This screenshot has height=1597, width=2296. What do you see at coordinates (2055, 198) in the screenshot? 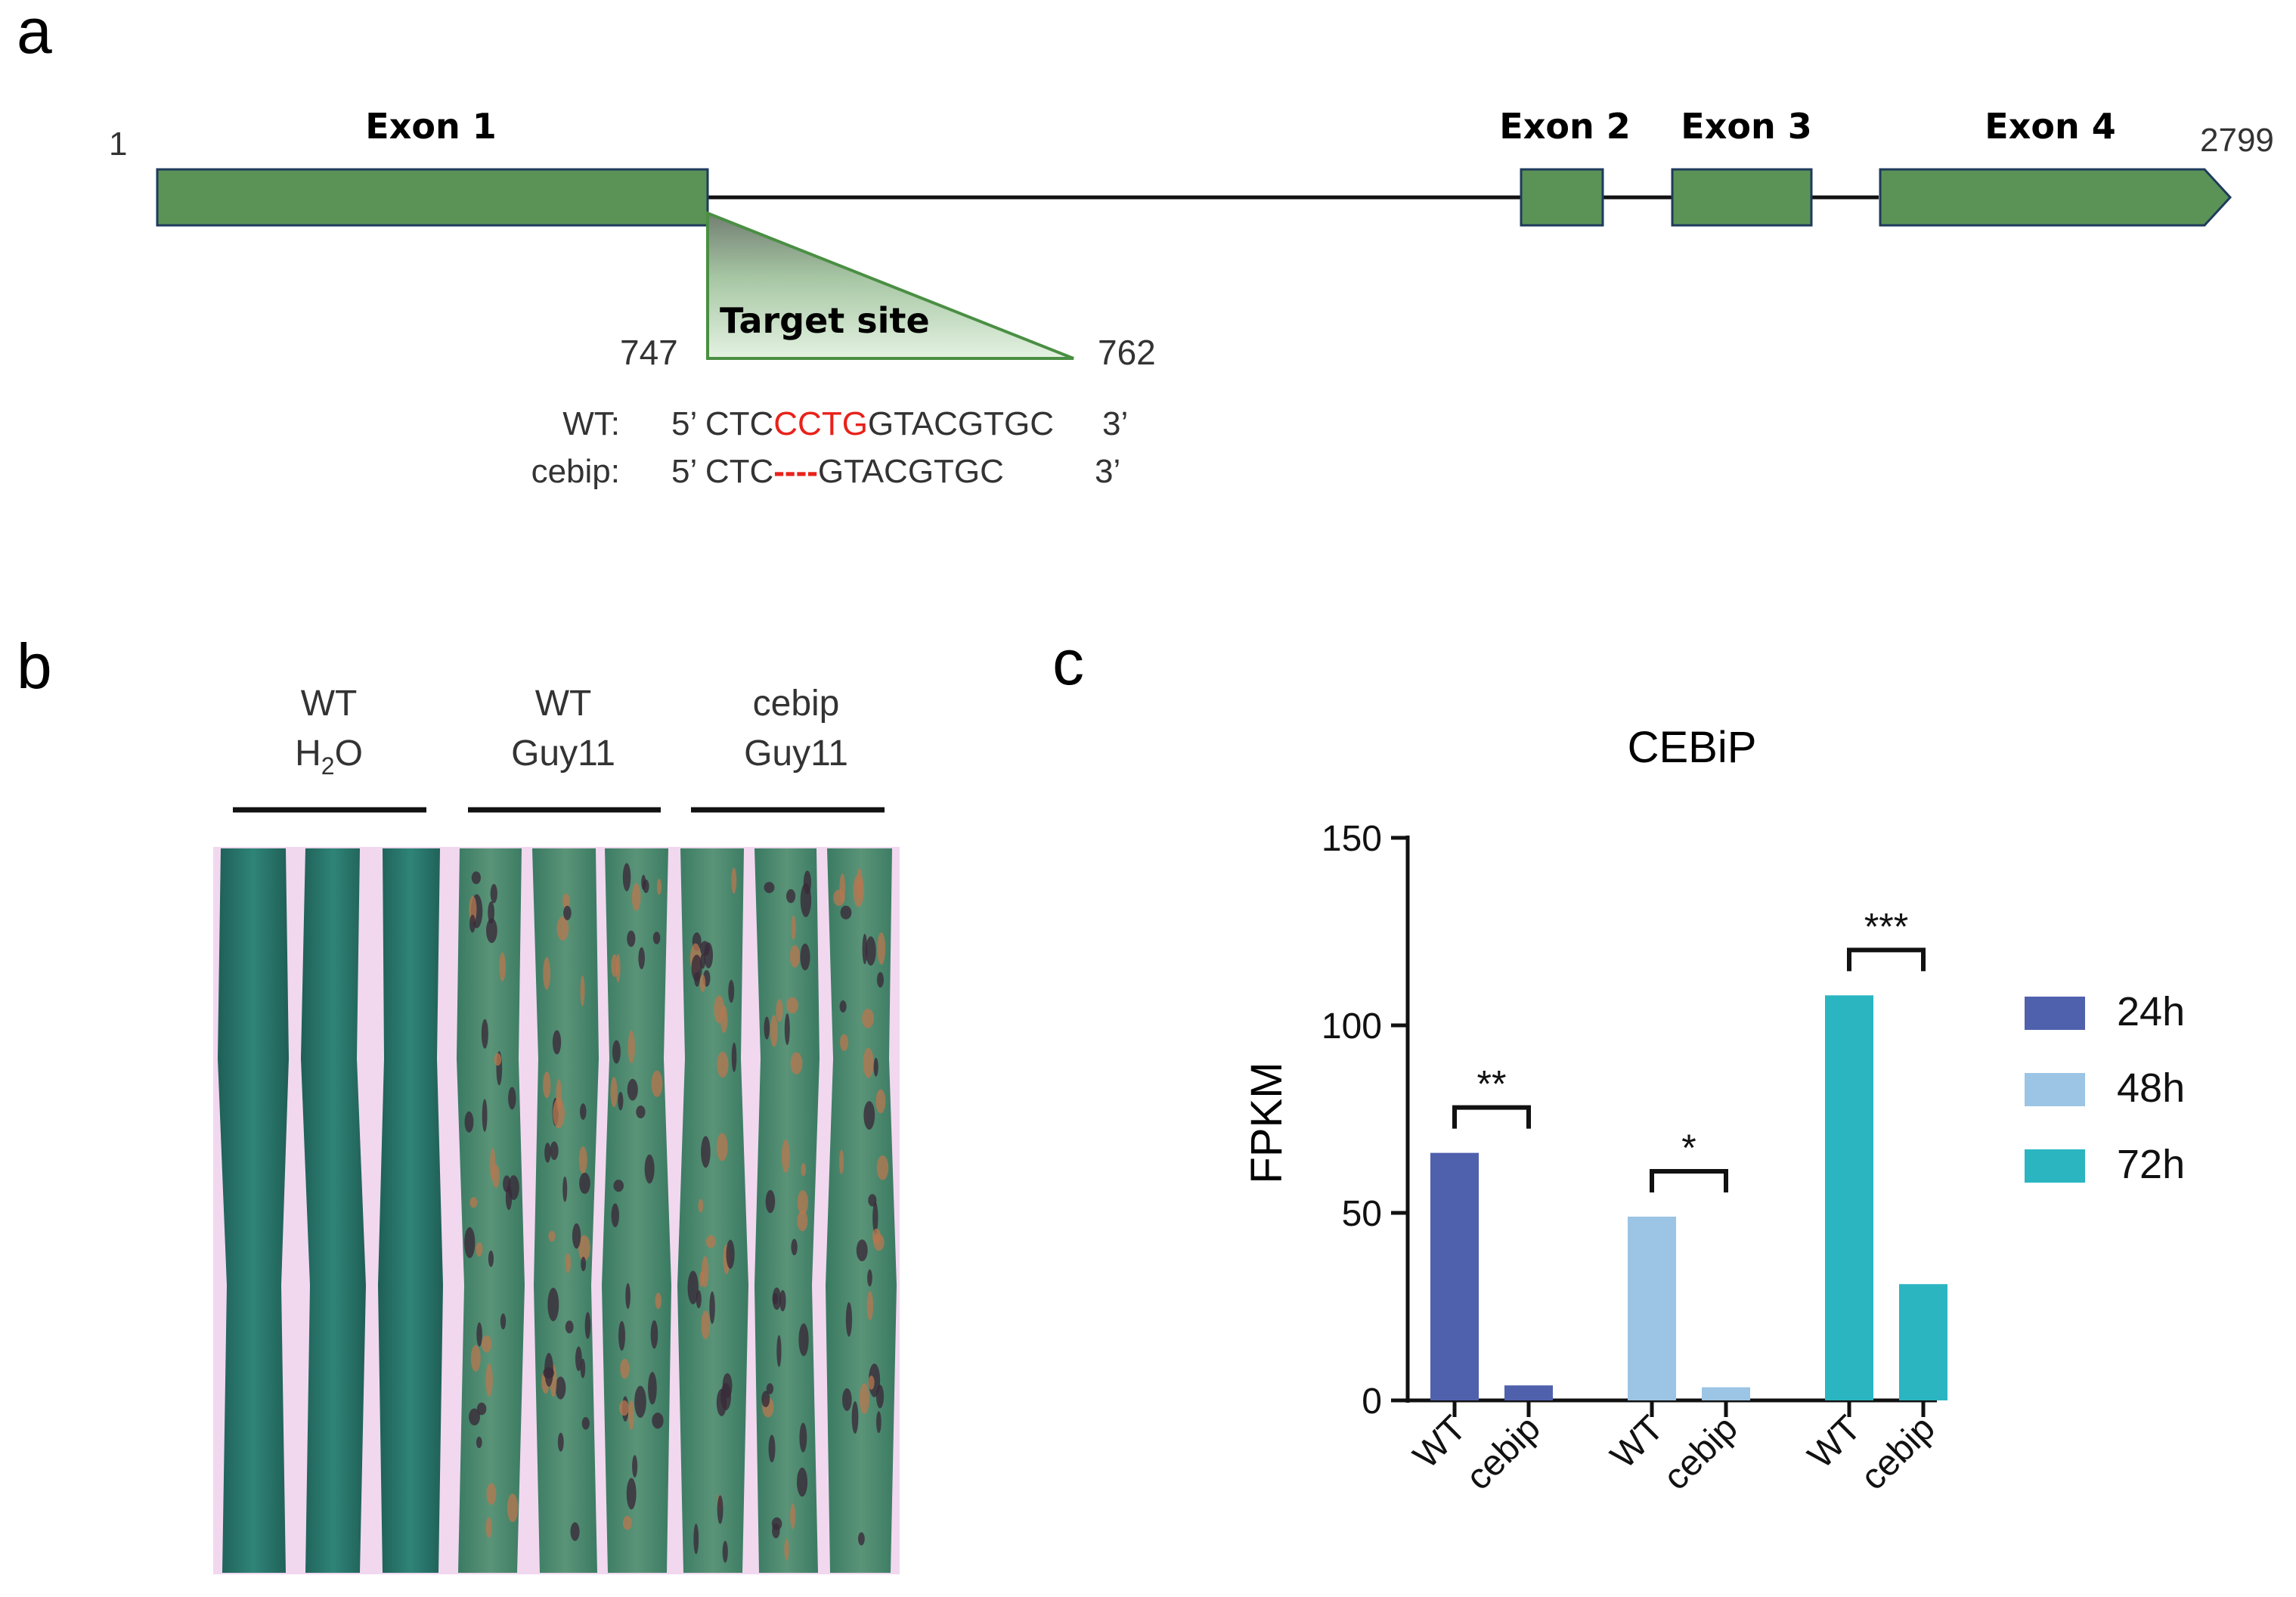
I see `exon-4-arrow` at bounding box center [2055, 198].